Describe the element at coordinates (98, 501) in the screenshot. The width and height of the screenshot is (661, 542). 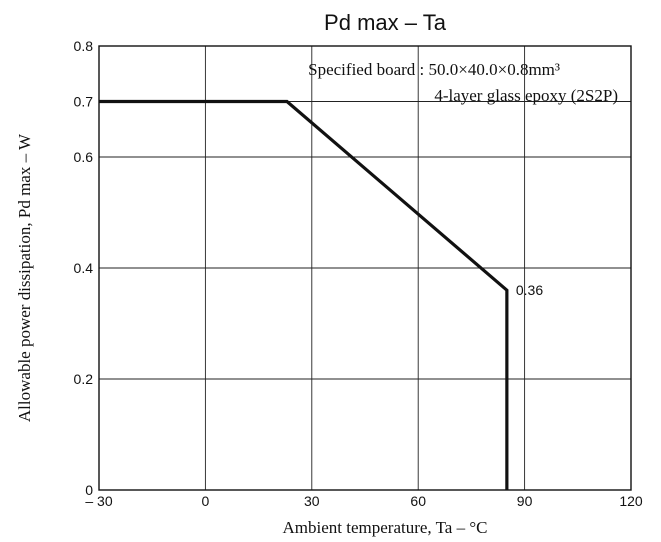
I see `x-tick-label: – 30` at that location.